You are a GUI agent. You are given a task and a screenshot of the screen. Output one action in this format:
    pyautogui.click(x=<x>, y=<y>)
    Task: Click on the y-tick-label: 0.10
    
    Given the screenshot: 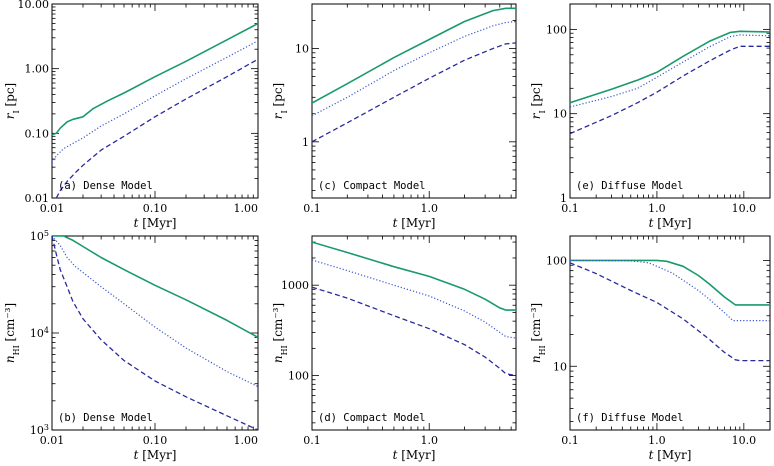 What is the action you would take?
    pyautogui.click(x=37, y=133)
    